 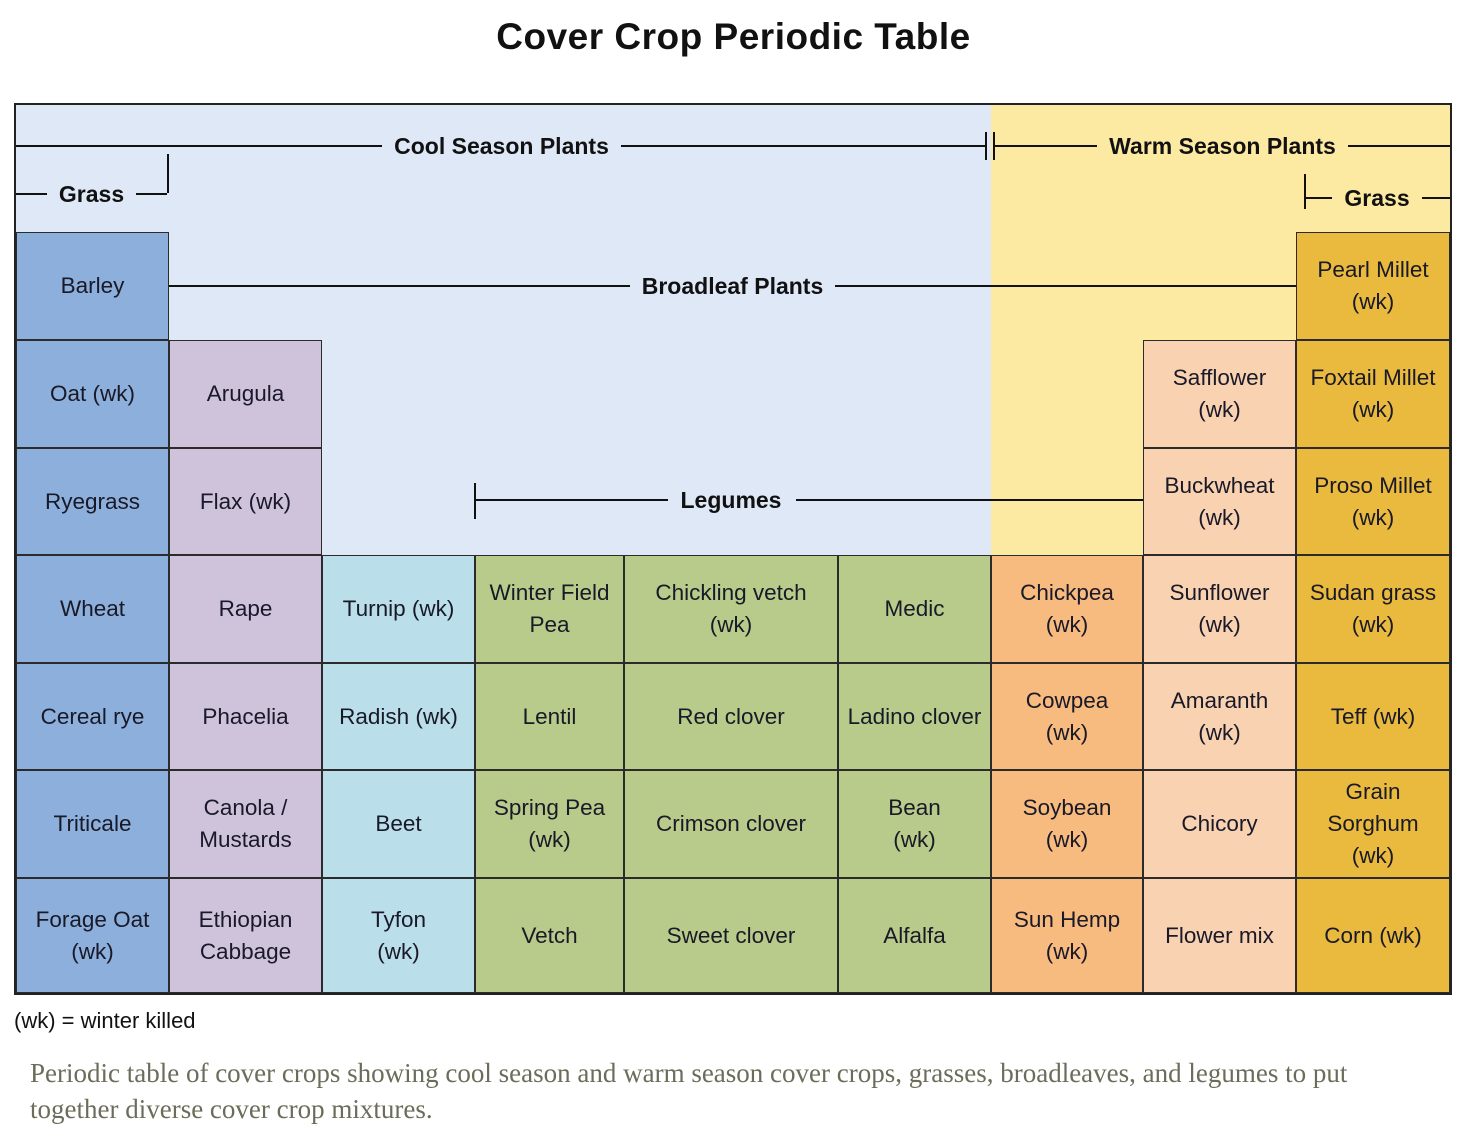 I want to click on crop-cell-medic: Medic, so click(x=914, y=609).